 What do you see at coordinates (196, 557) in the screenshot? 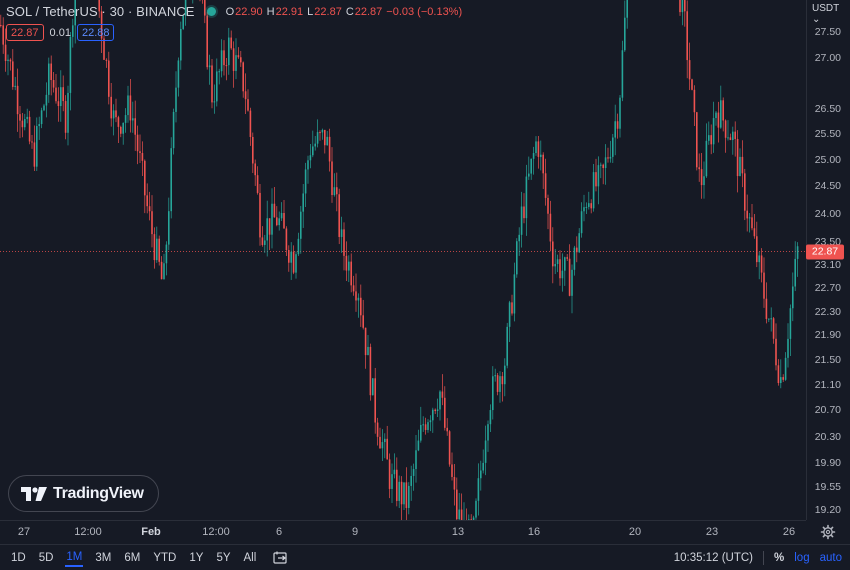
I see `range-1y-button: 1Y` at bounding box center [196, 557].